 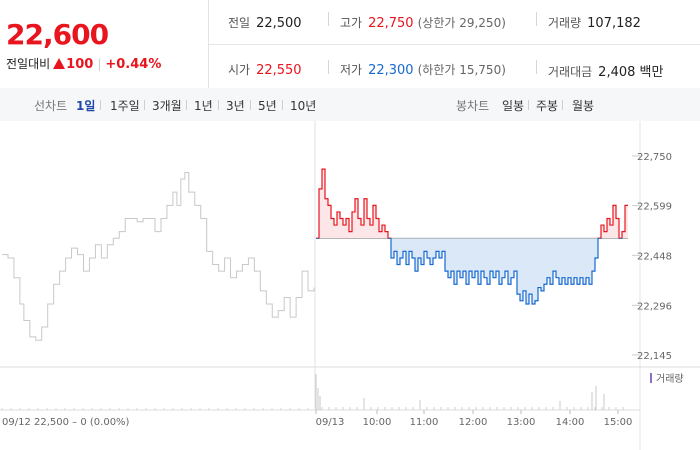 What do you see at coordinates (125, 106) in the screenshot?
I see `tab-1week: 1주일` at bounding box center [125, 106].